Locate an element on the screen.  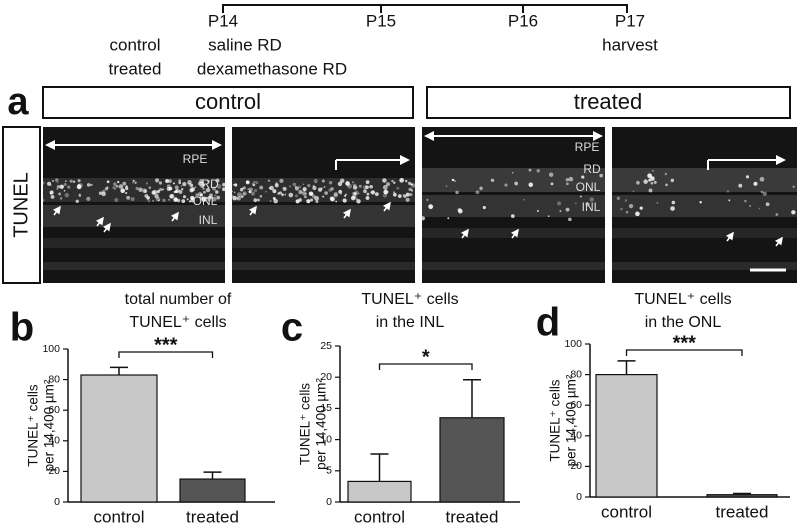
day-label: P14 is located at coordinates (223, 20).